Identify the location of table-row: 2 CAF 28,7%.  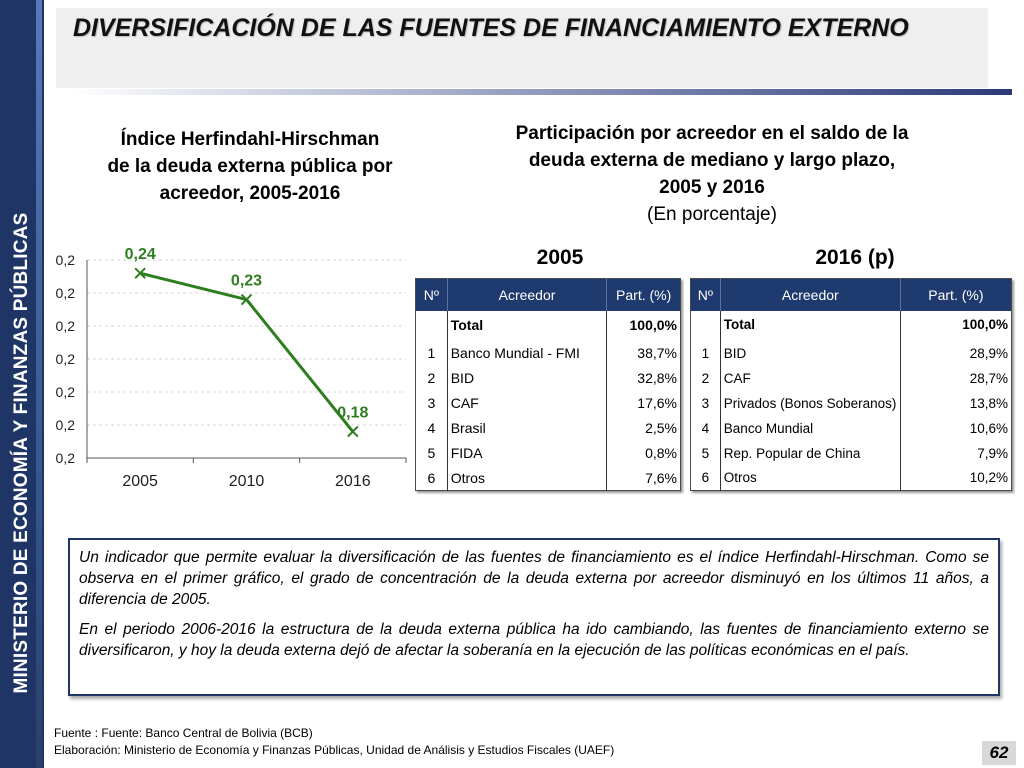
(851, 378).